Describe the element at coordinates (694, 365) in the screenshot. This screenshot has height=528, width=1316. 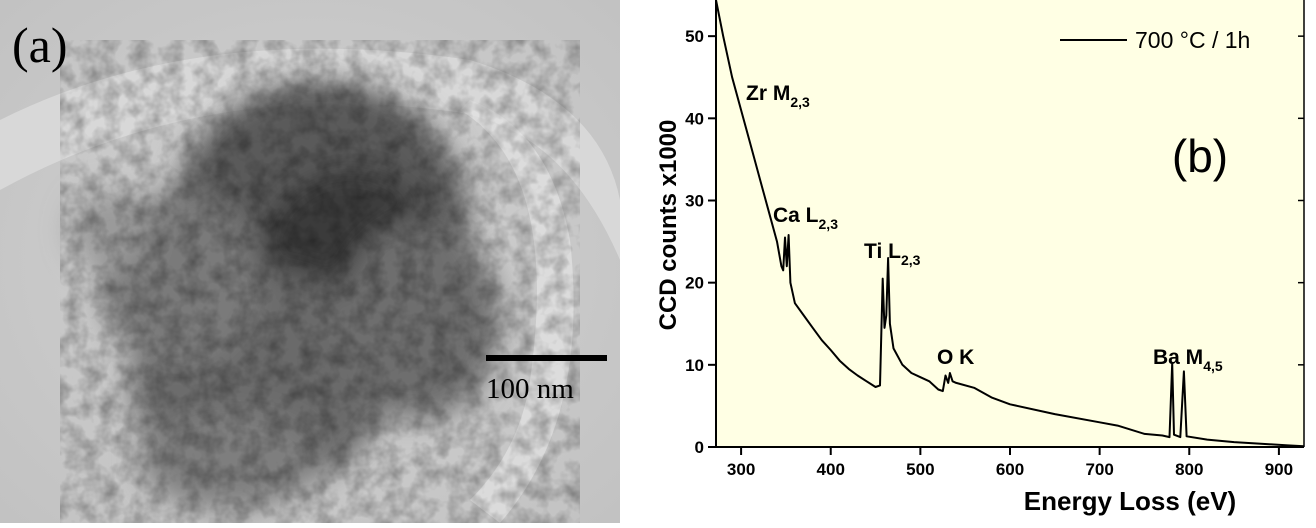
I see `y-tick-label: 10` at that location.